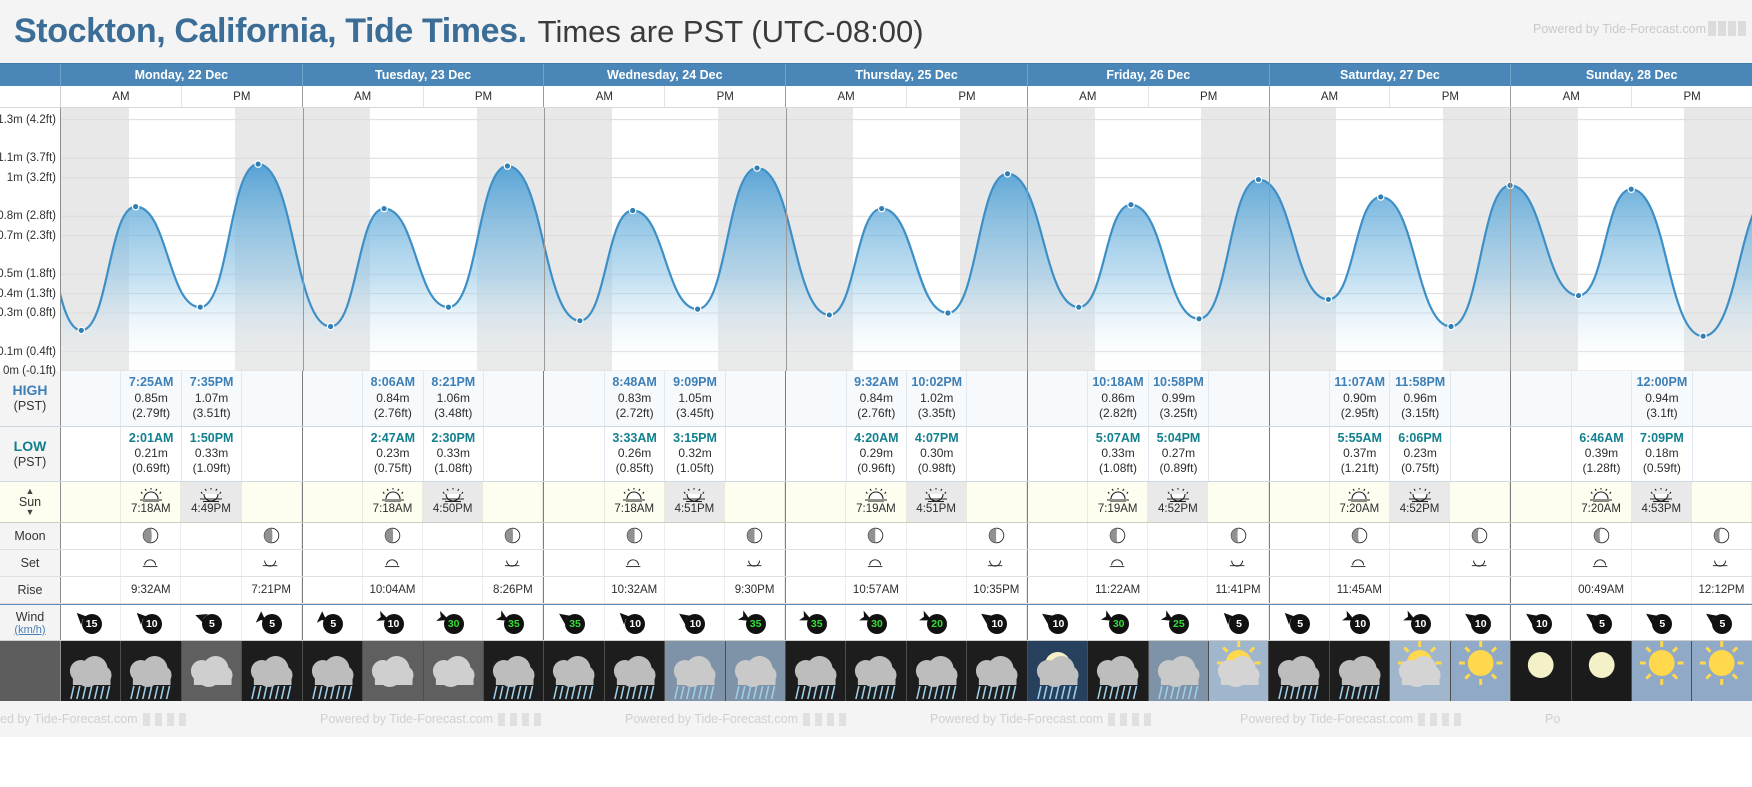  What do you see at coordinates (1360, 590) in the screenshot?
I see `moontime-slot: 11:45AM` at bounding box center [1360, 590].